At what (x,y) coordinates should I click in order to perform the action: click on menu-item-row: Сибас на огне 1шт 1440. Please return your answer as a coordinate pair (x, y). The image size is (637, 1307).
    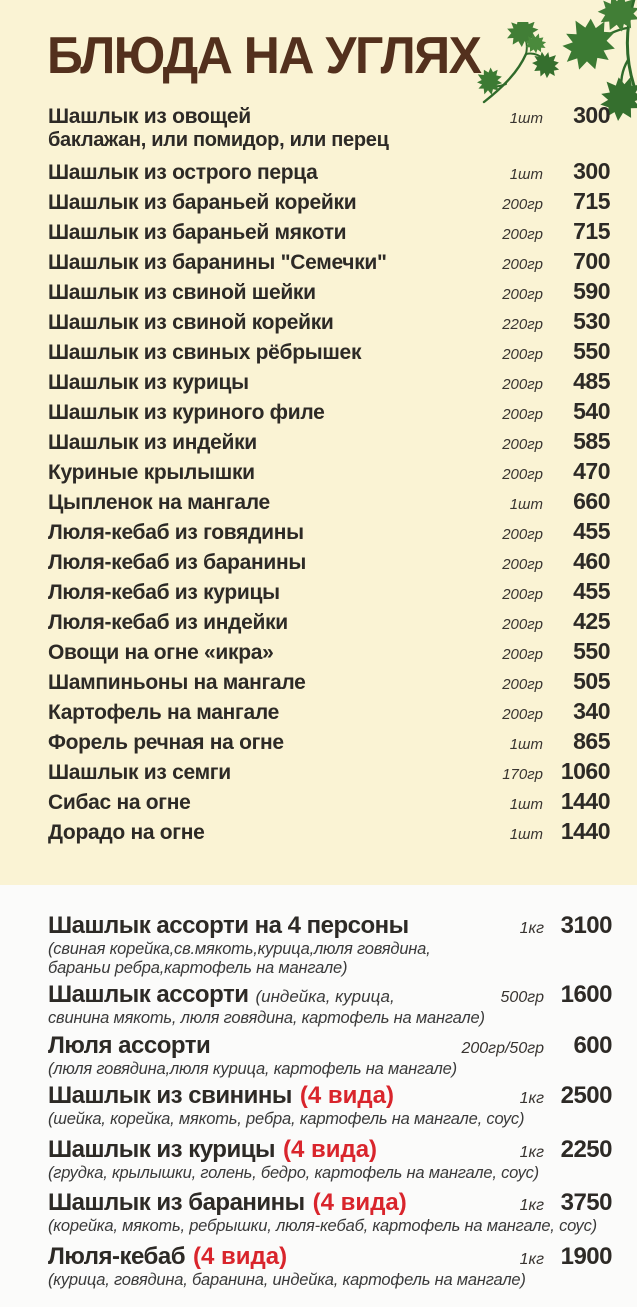
    Looking at the image, I should click on (329, 803).